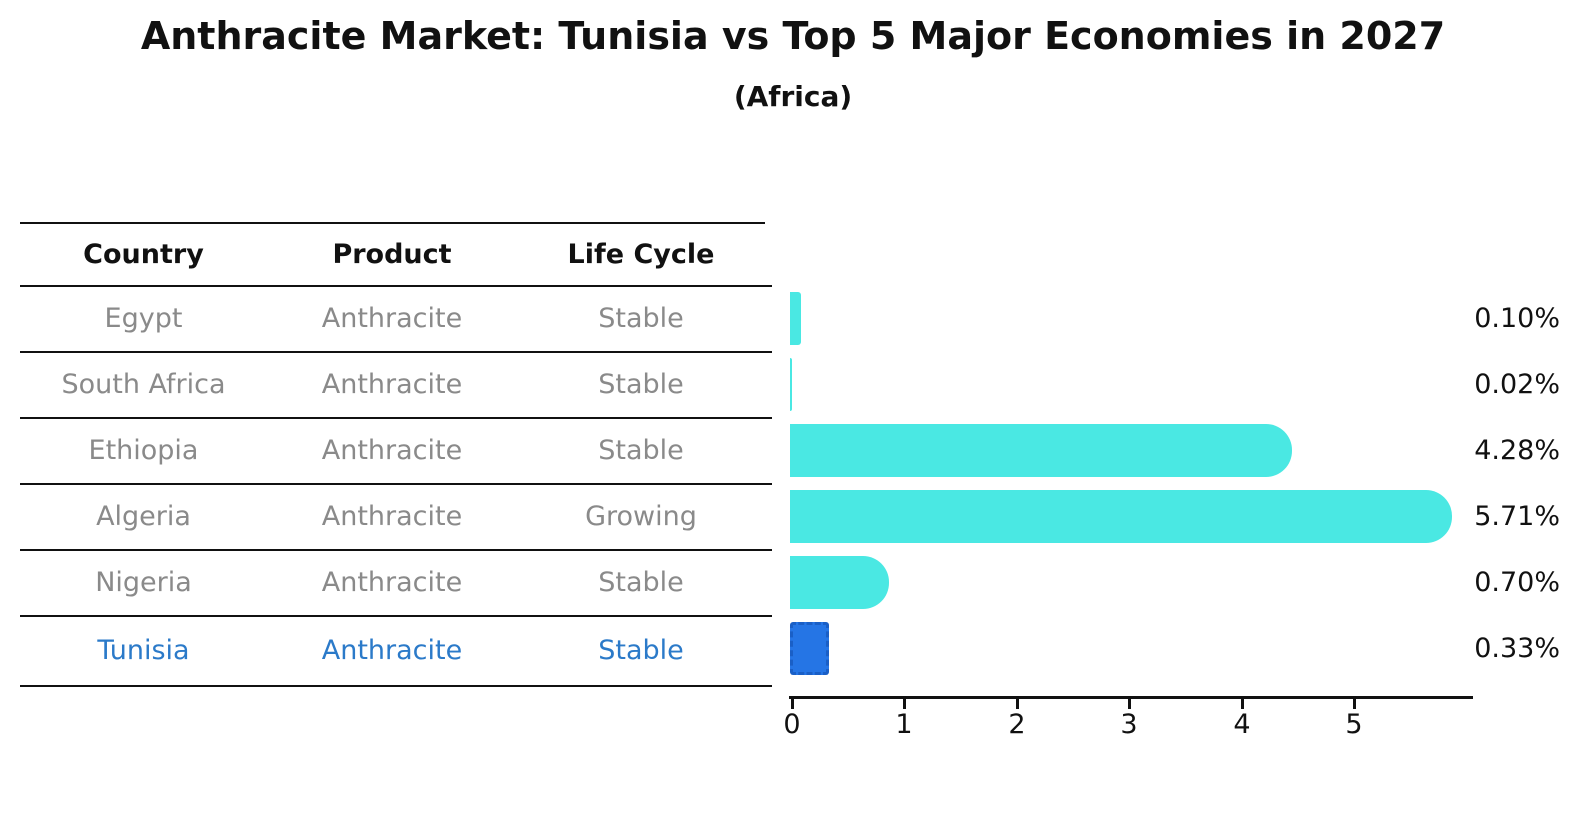 The height and width of the screenshot is (823, 1586). Describe the element at coordinates (143, 650) in the screenshot. I see `country-cell: Tunisia` at that location.